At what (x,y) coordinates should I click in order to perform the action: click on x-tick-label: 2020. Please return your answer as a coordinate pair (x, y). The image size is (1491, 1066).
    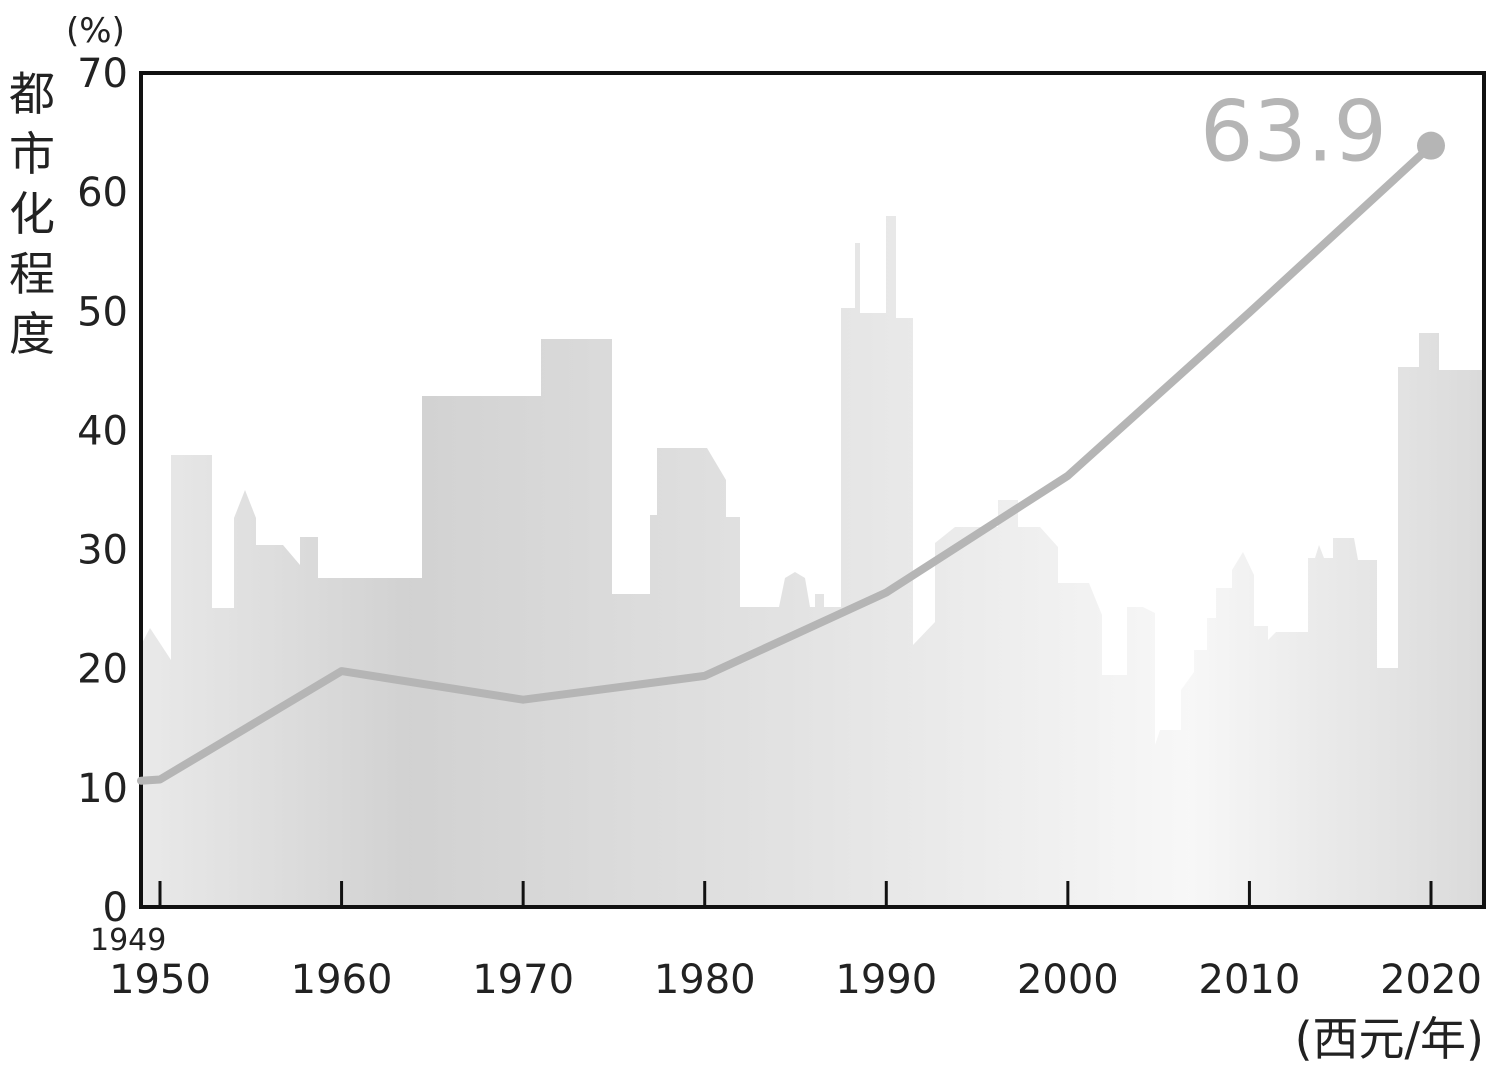
    Looking at the image, I should click on (1431, 980).